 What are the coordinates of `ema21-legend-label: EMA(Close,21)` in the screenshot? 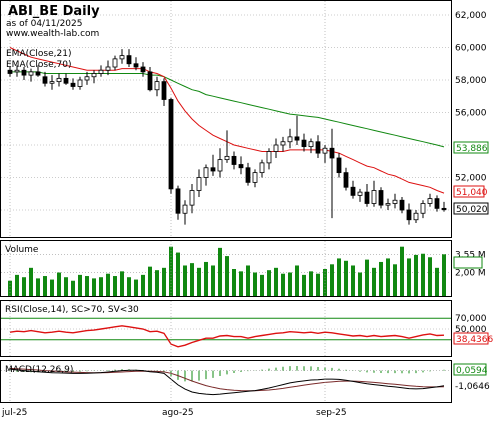 It's located at (38, 54).